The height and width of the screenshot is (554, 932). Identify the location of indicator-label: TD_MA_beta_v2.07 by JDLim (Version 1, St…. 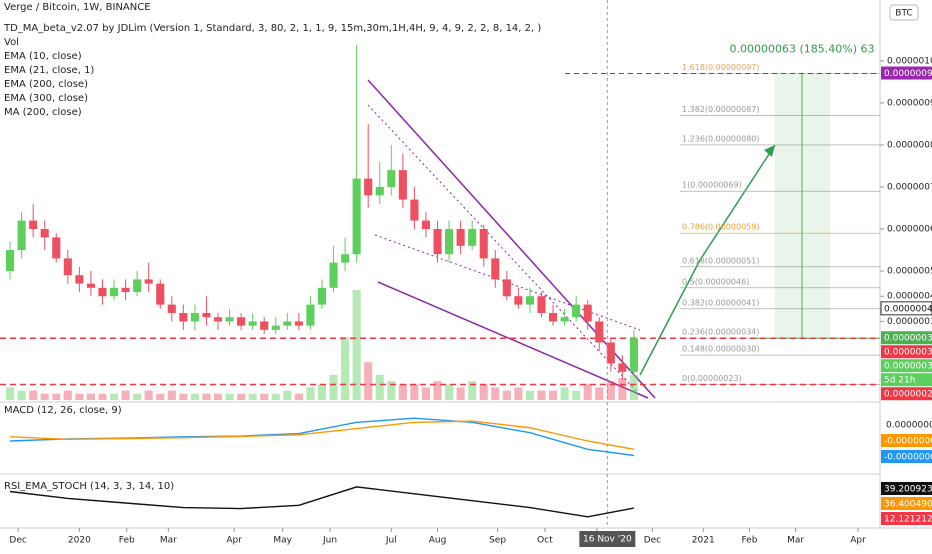
(272, 28).